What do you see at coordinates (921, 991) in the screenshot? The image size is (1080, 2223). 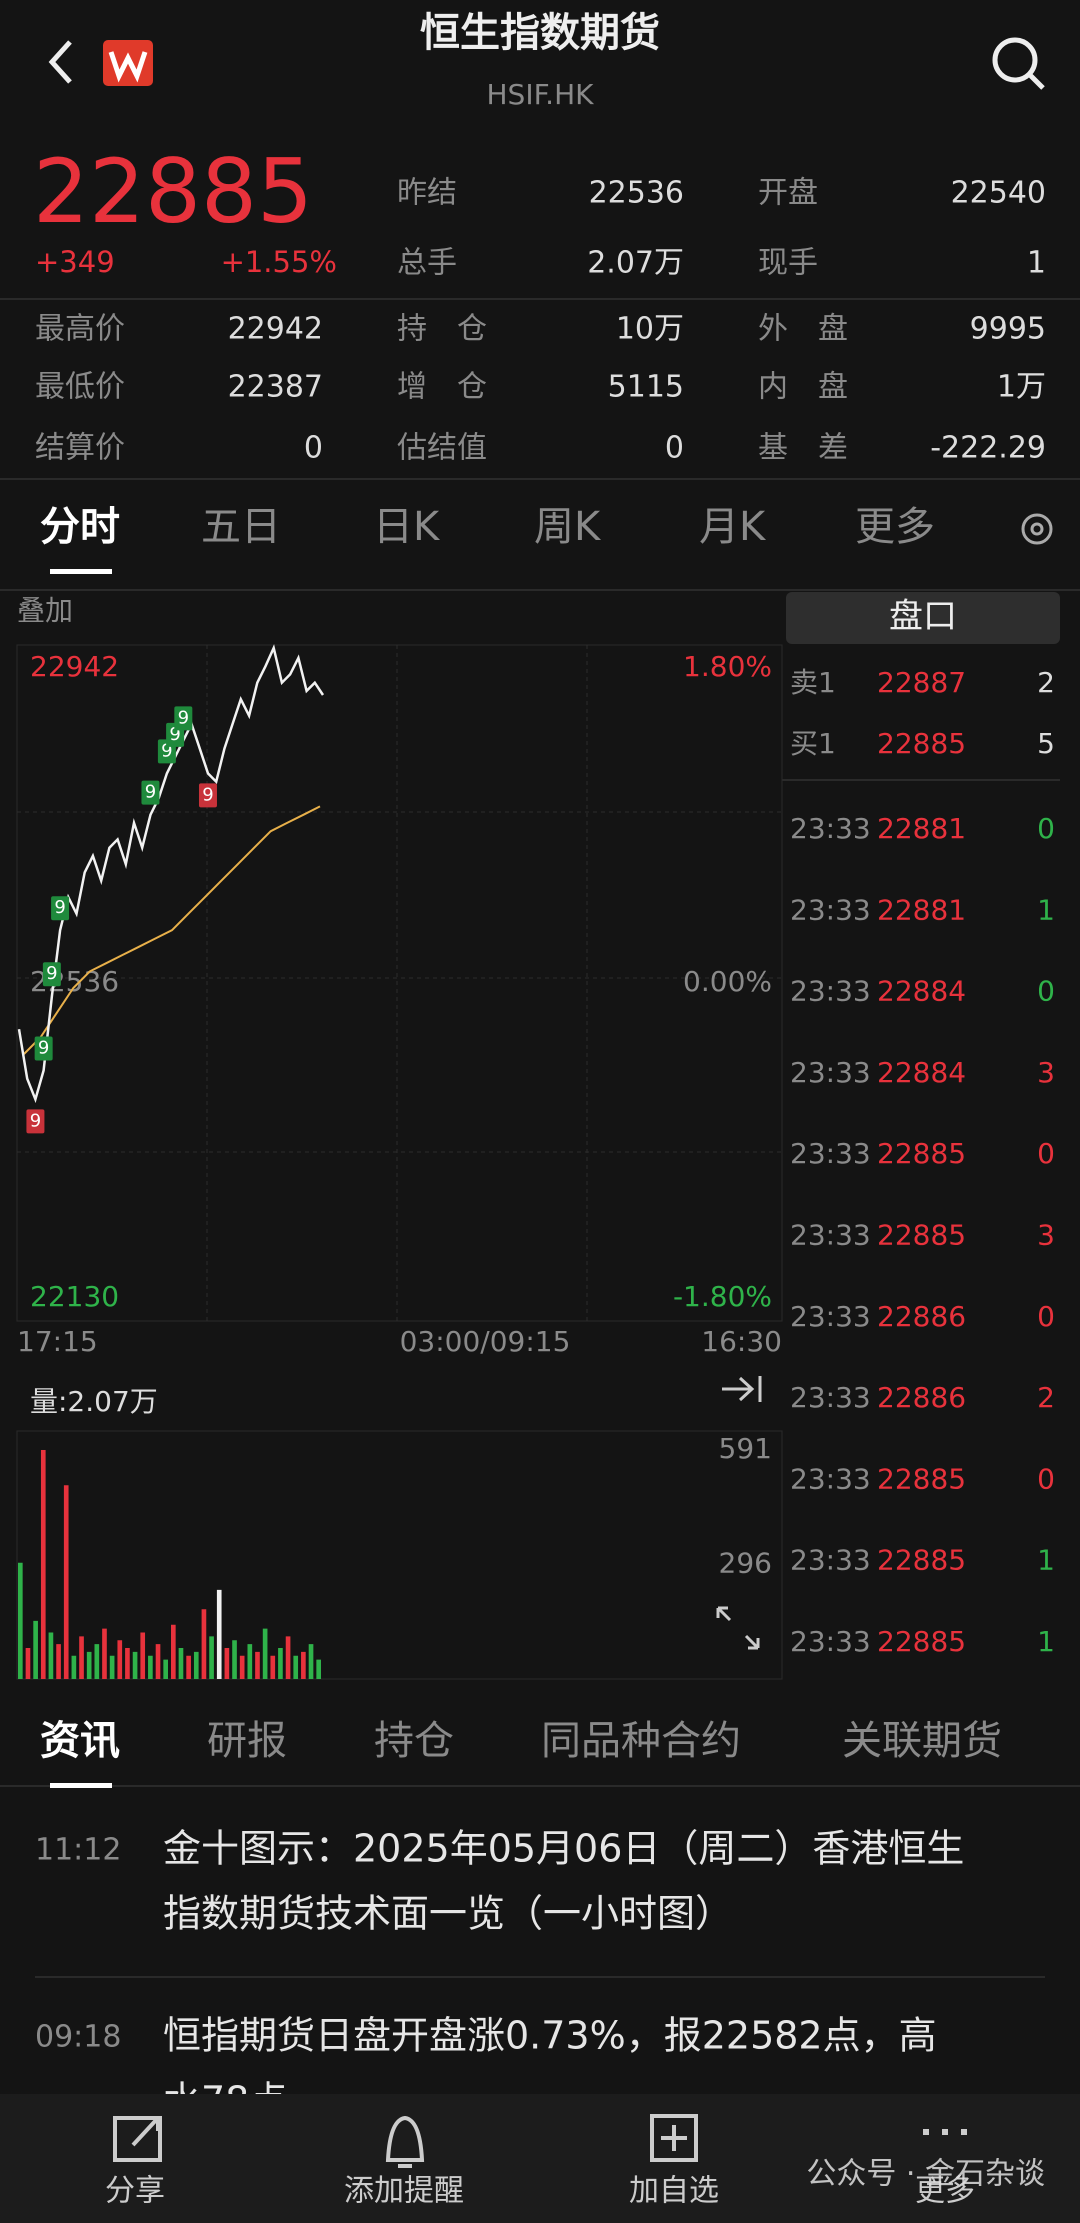 I see `trade-price: 22884` at bounding box center [921, 991].